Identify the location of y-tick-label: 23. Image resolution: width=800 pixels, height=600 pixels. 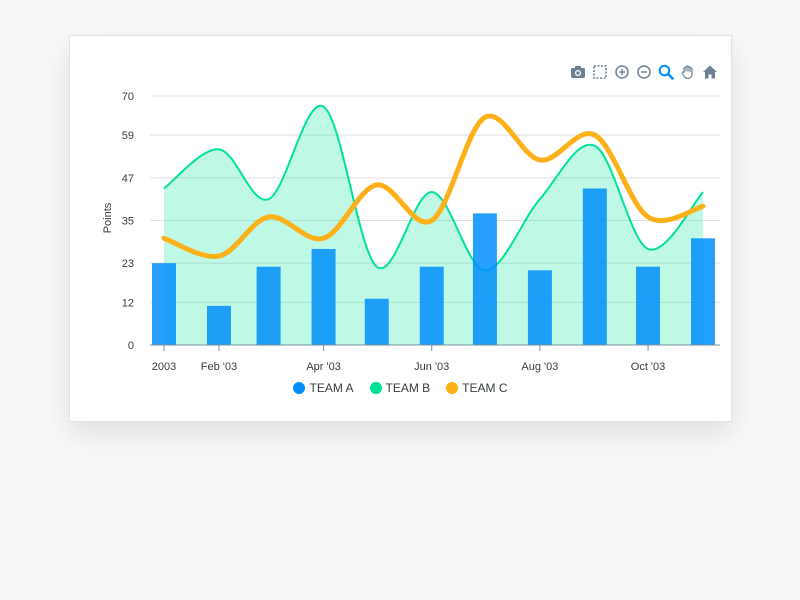
(128, 264).